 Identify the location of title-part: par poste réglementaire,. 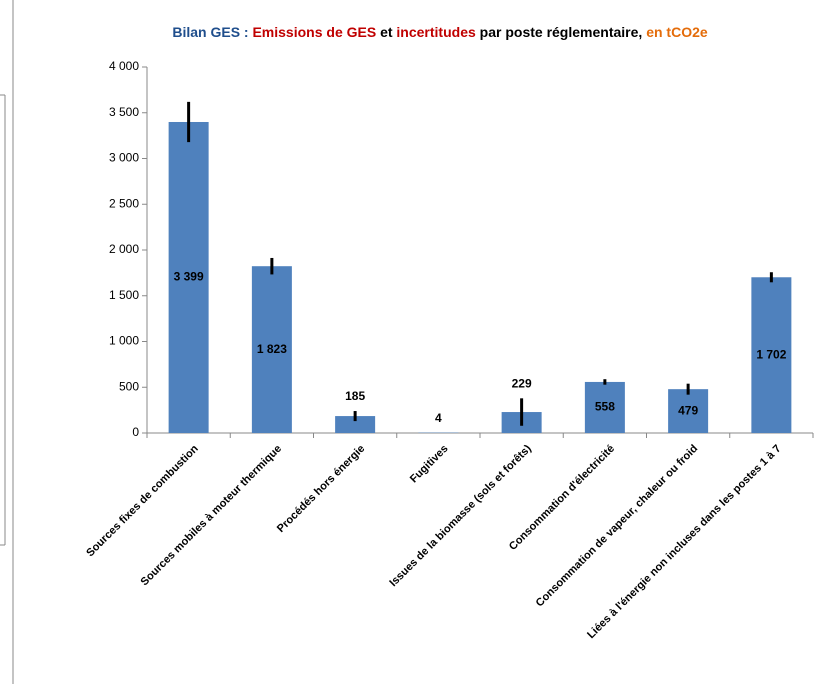
(561, 32).